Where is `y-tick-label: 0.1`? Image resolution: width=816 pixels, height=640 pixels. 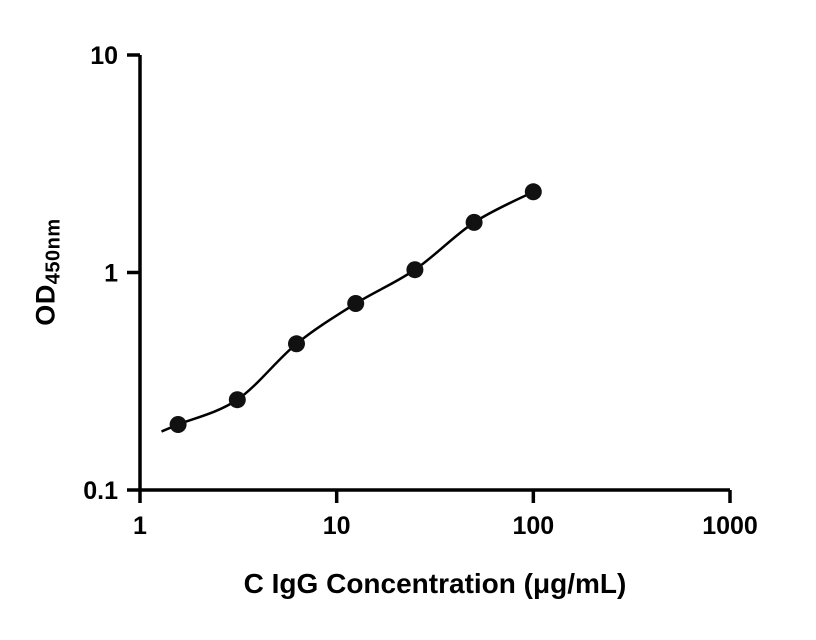
y-tick-label: 0.1 is located at coordinates (100, 491).